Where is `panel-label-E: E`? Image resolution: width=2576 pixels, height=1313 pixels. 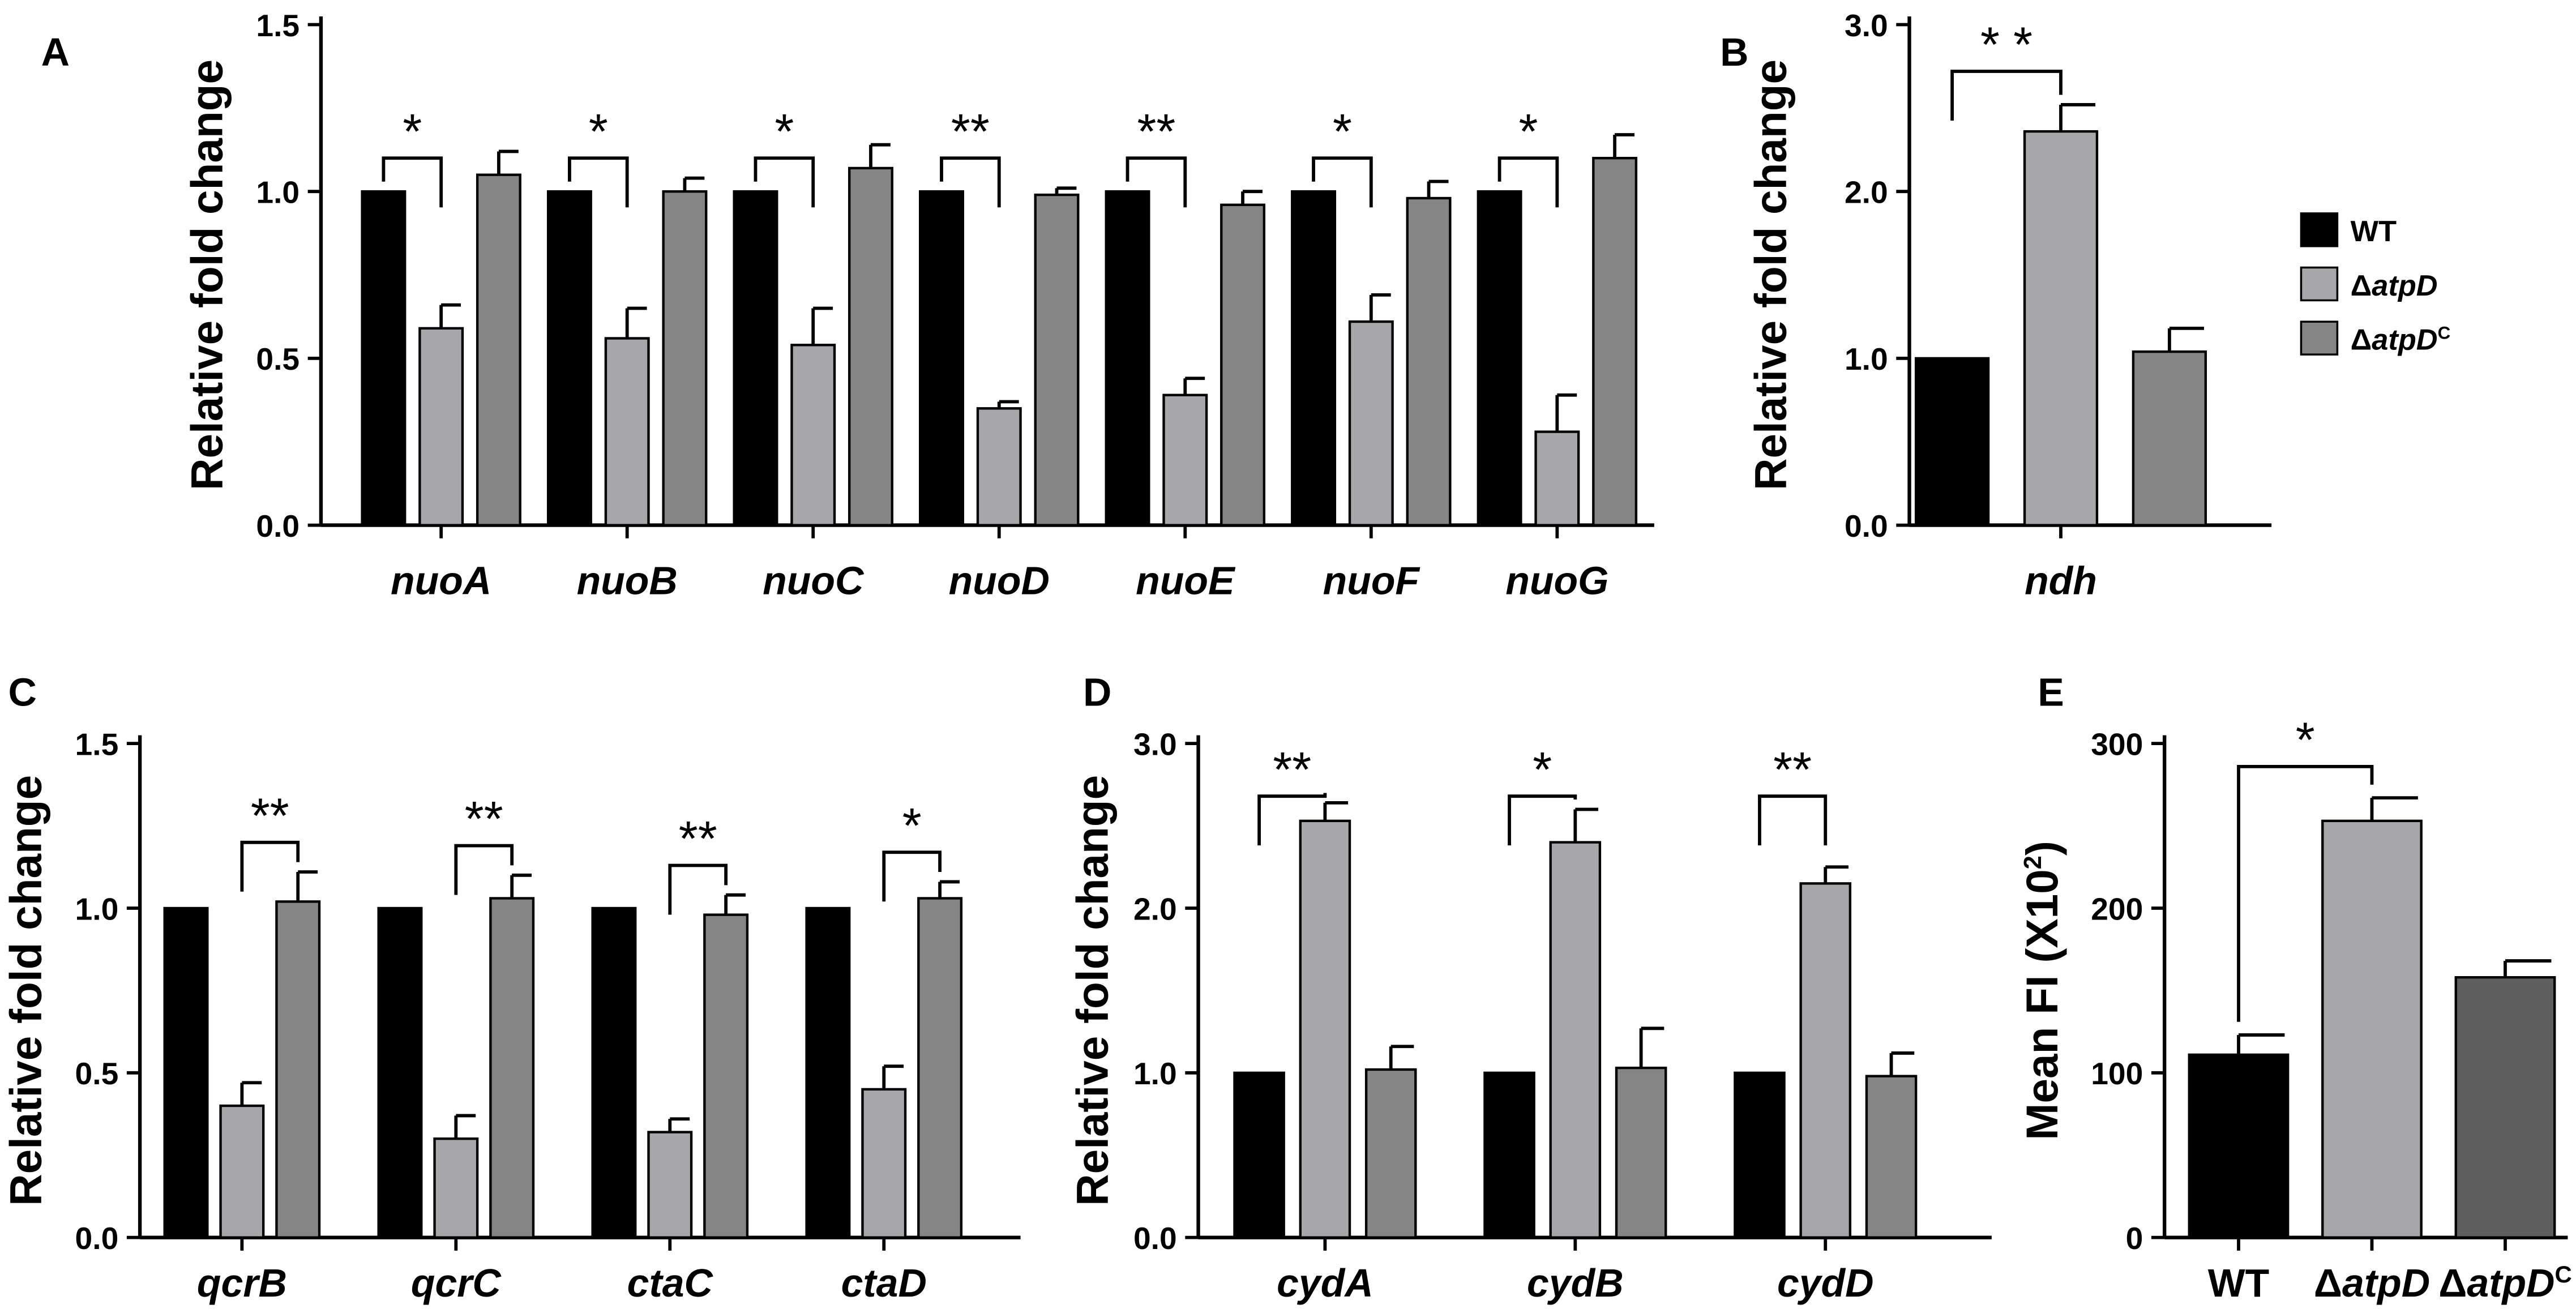 panel-label-E: E is located at coordinates (2051, 692).